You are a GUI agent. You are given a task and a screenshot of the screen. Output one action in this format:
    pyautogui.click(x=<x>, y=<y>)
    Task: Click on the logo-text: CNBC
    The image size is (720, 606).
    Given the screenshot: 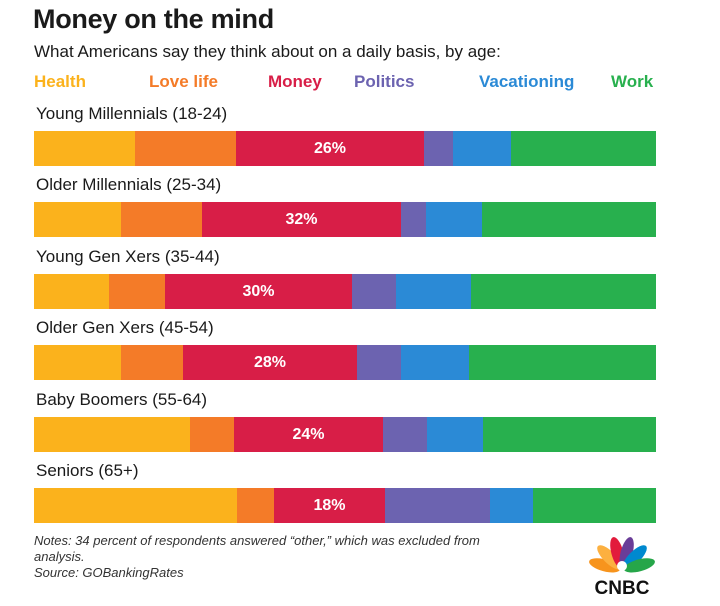 What is the action you would take?
    pyautogui.click(x=622, y=588)
    